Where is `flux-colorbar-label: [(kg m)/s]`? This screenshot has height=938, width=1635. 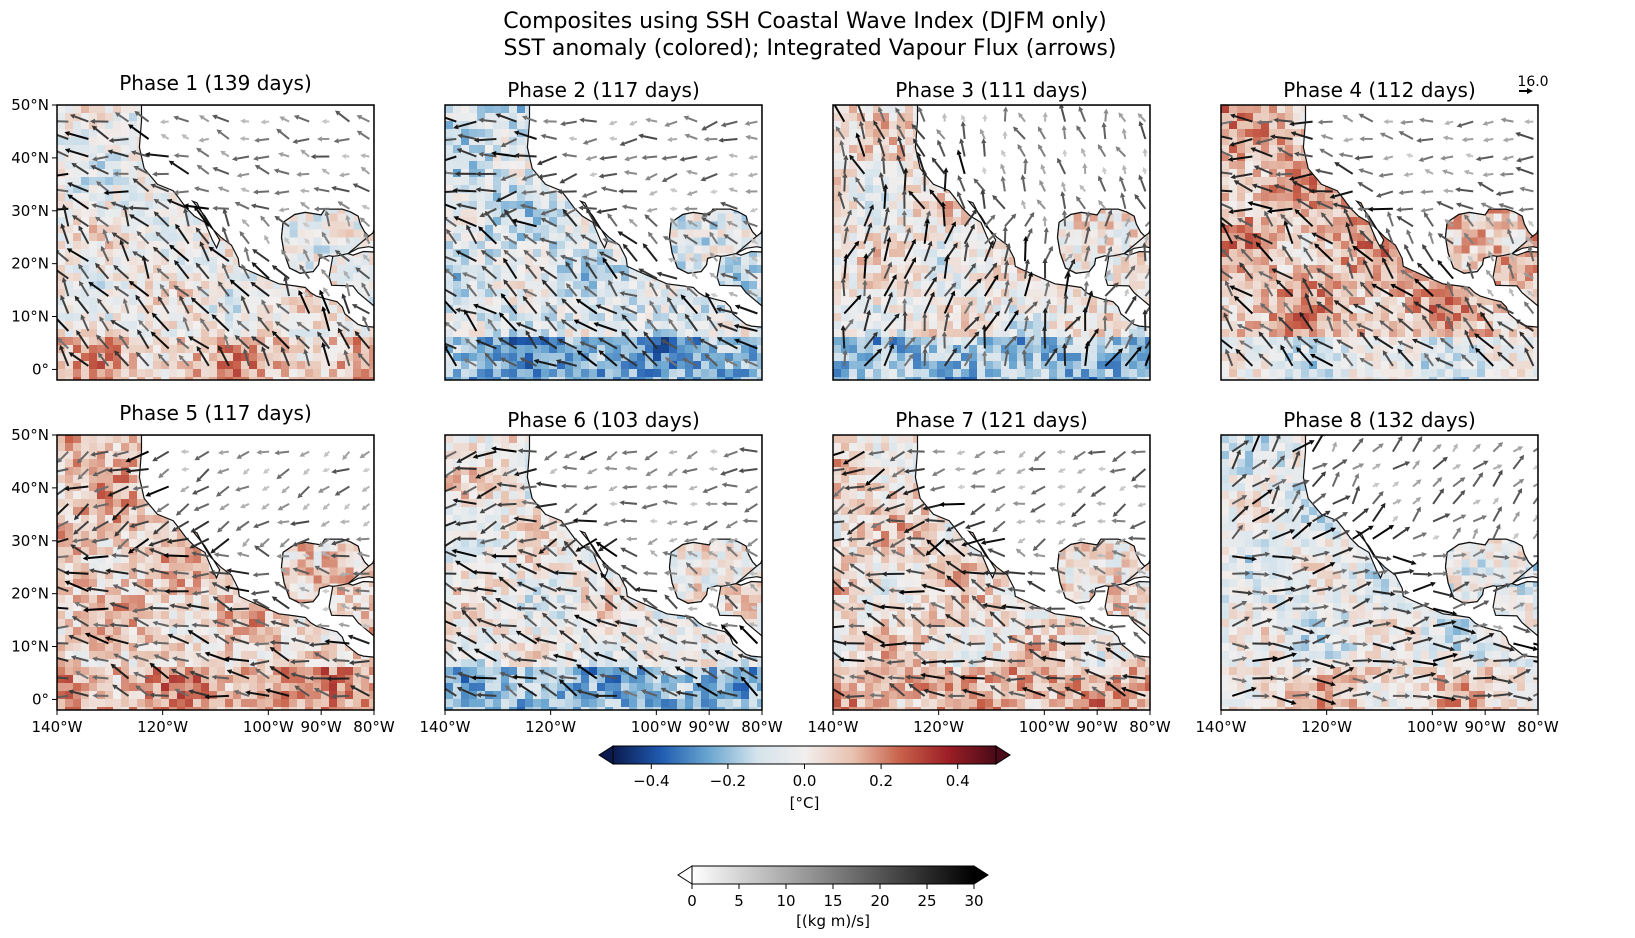 flux-colorbar-label: [(kg m)/s] is located at coordinates (833, 921).